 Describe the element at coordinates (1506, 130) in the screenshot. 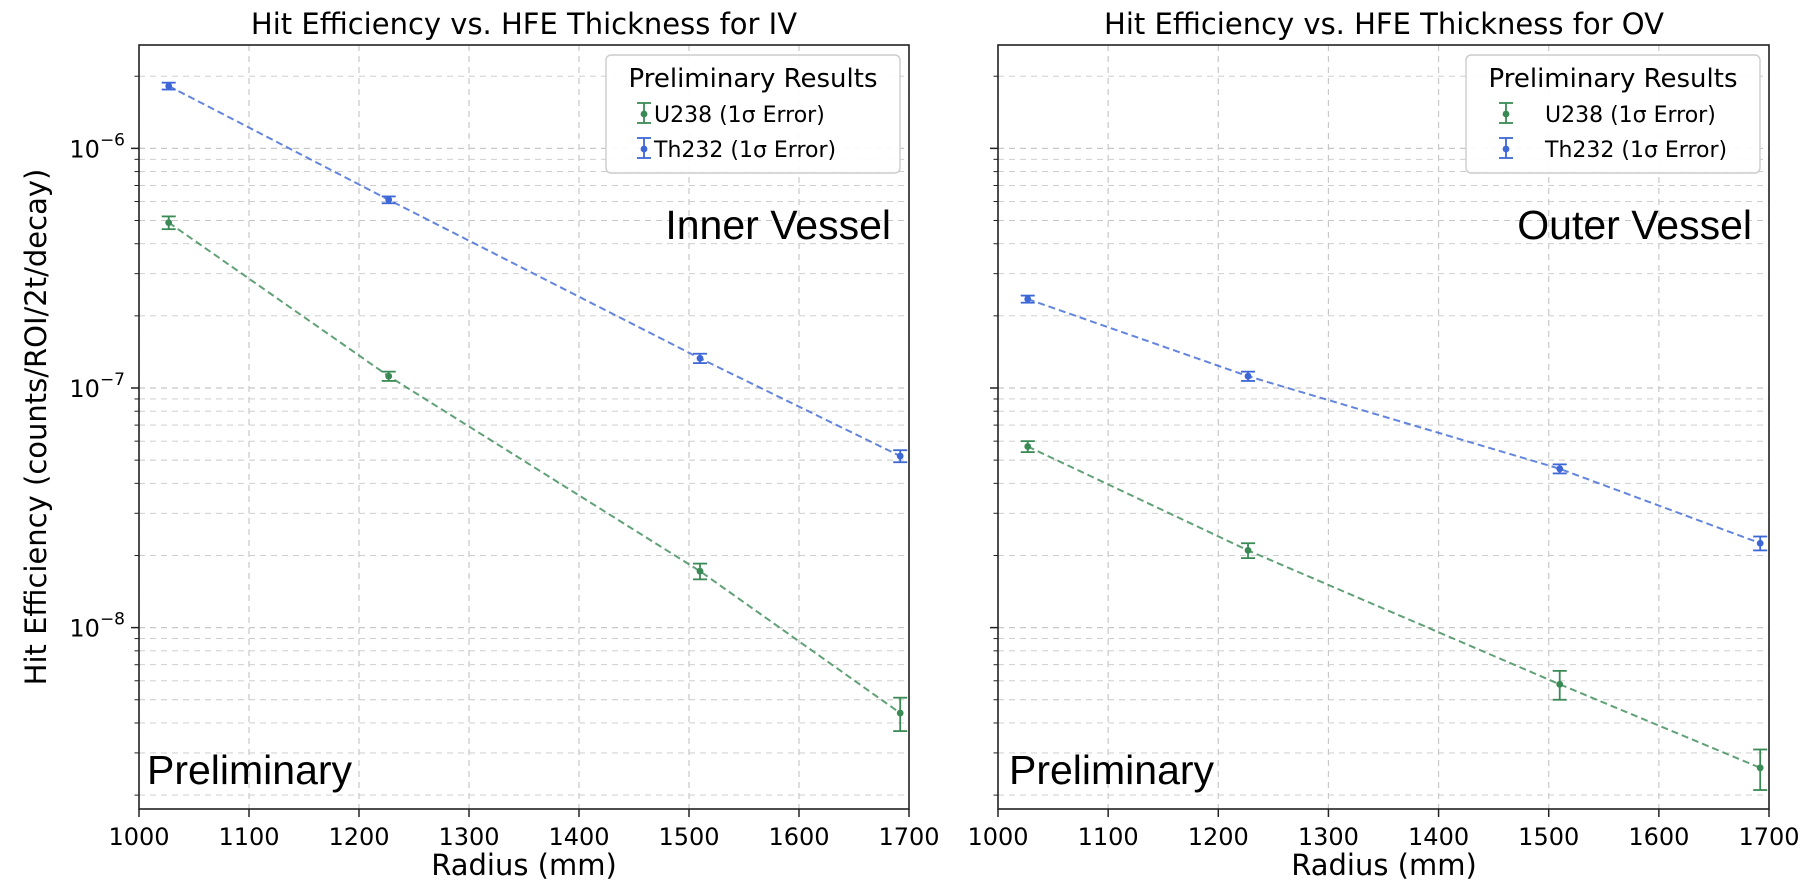

I see `legend-marks-ov` at that location.